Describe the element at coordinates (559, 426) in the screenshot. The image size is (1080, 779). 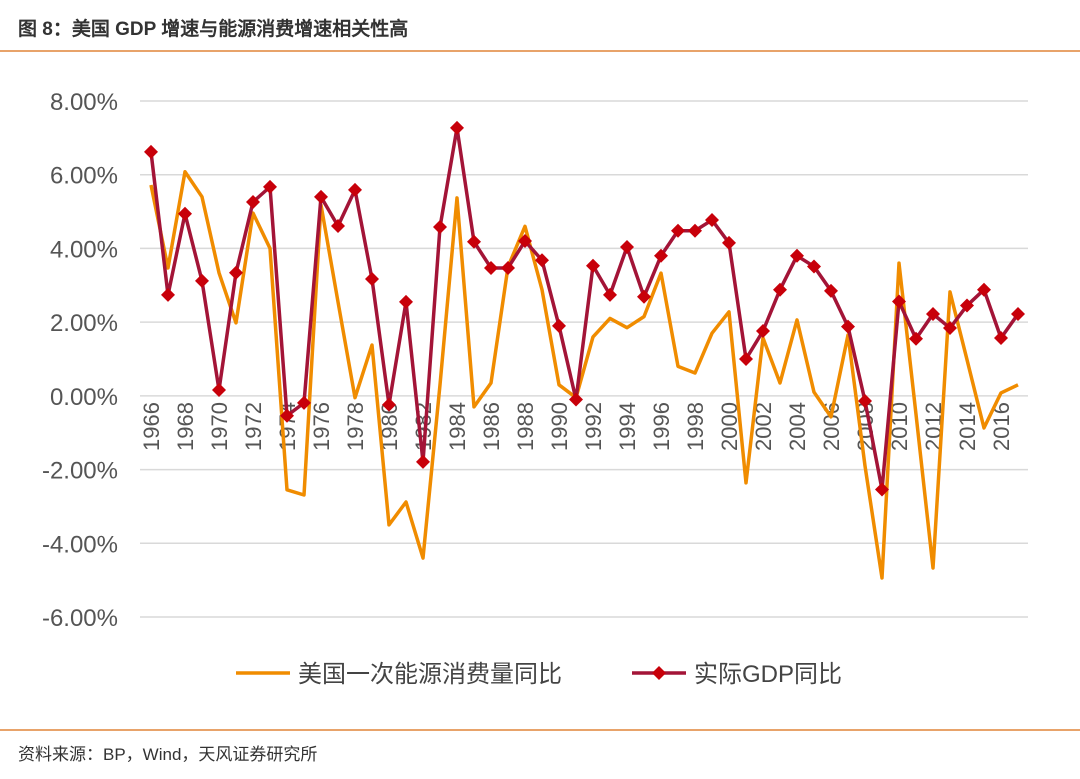
I see `x-tick-label: 1990` at that location.